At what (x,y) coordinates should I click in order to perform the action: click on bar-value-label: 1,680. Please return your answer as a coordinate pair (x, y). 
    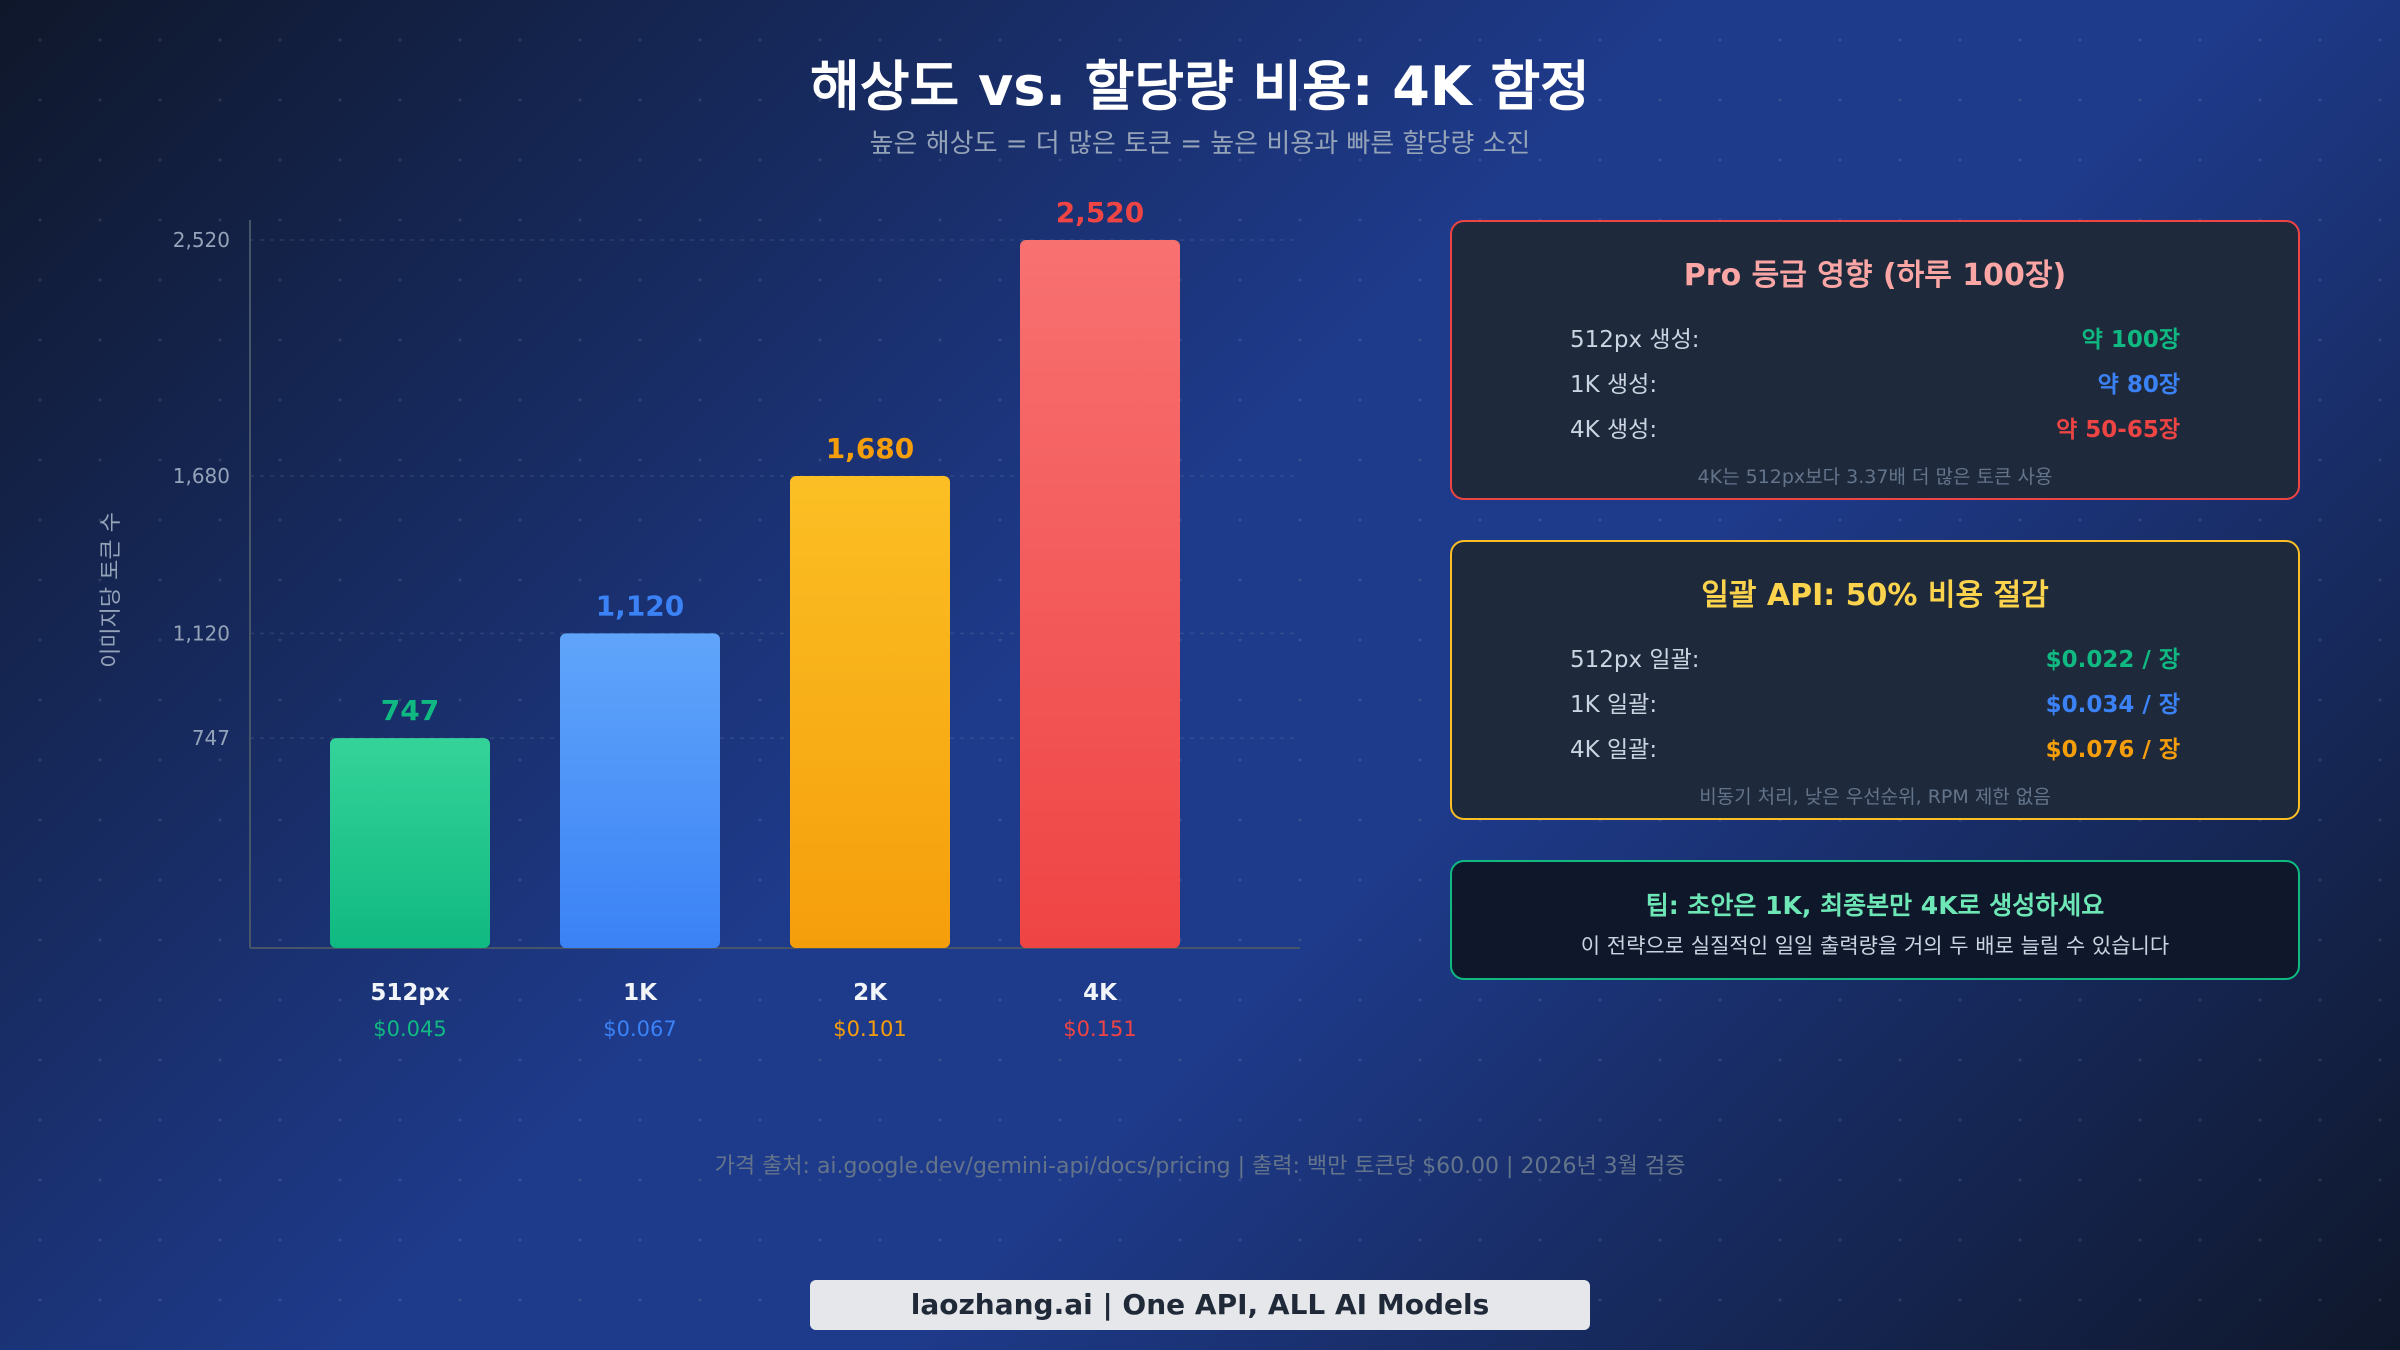
    Looking at the image, I should click on (870, 448).